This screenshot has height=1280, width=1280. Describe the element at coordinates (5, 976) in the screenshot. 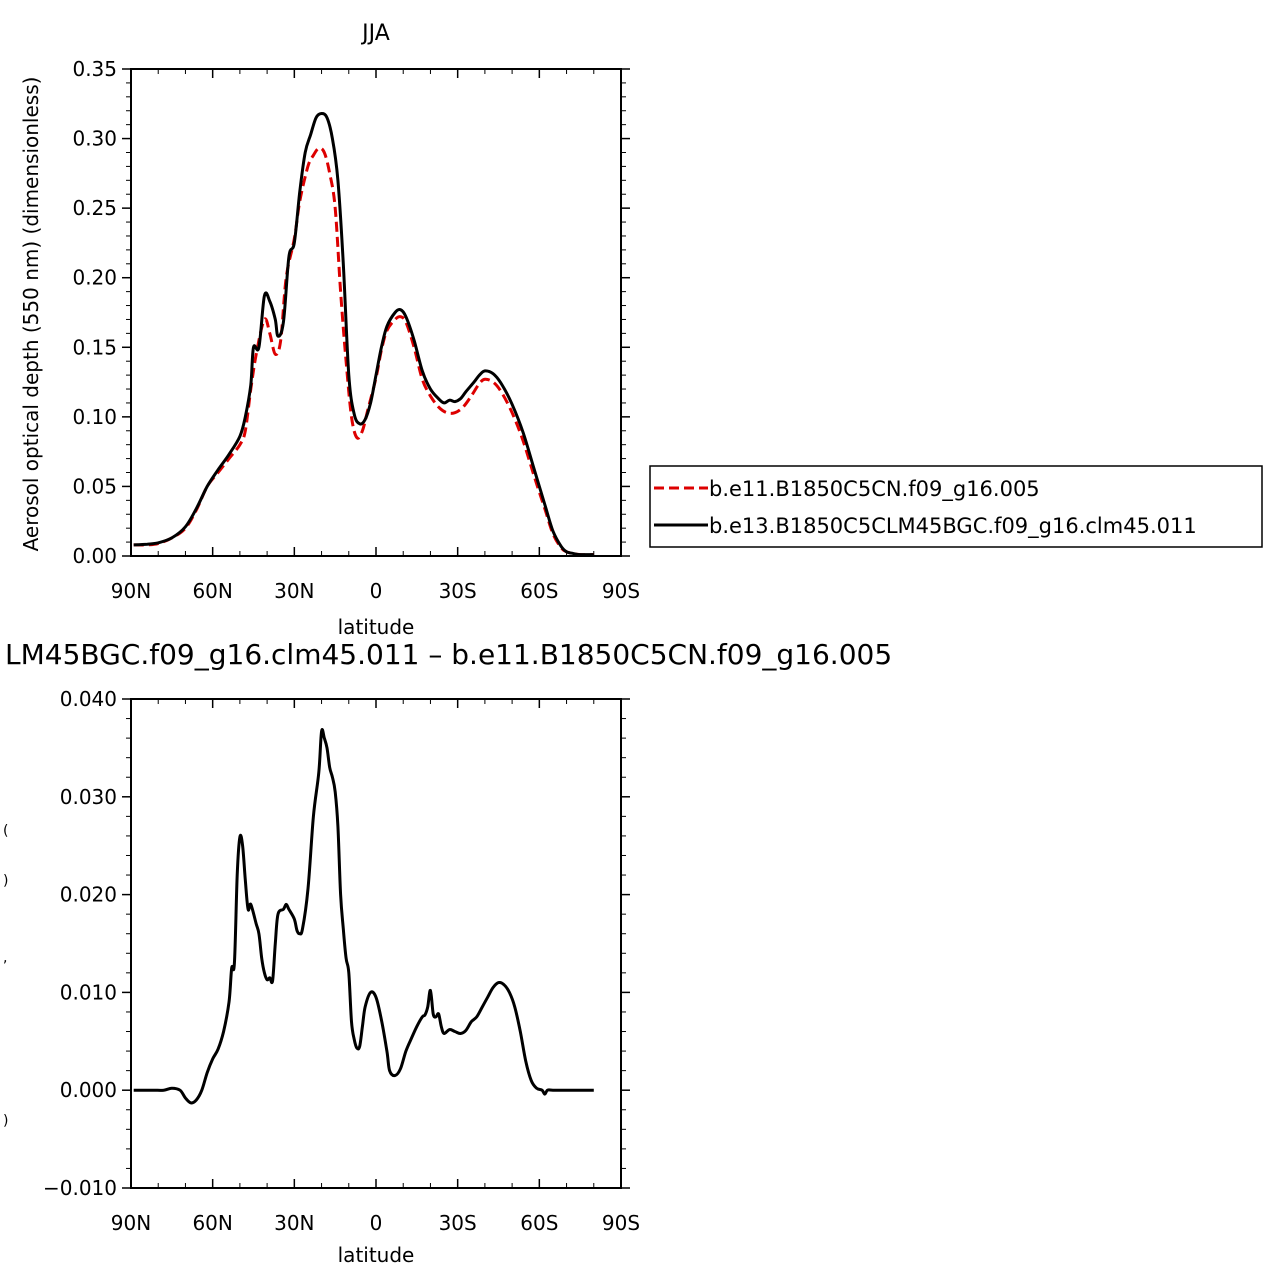

I see `left-margin-fragments: ( ) , )` at that location.